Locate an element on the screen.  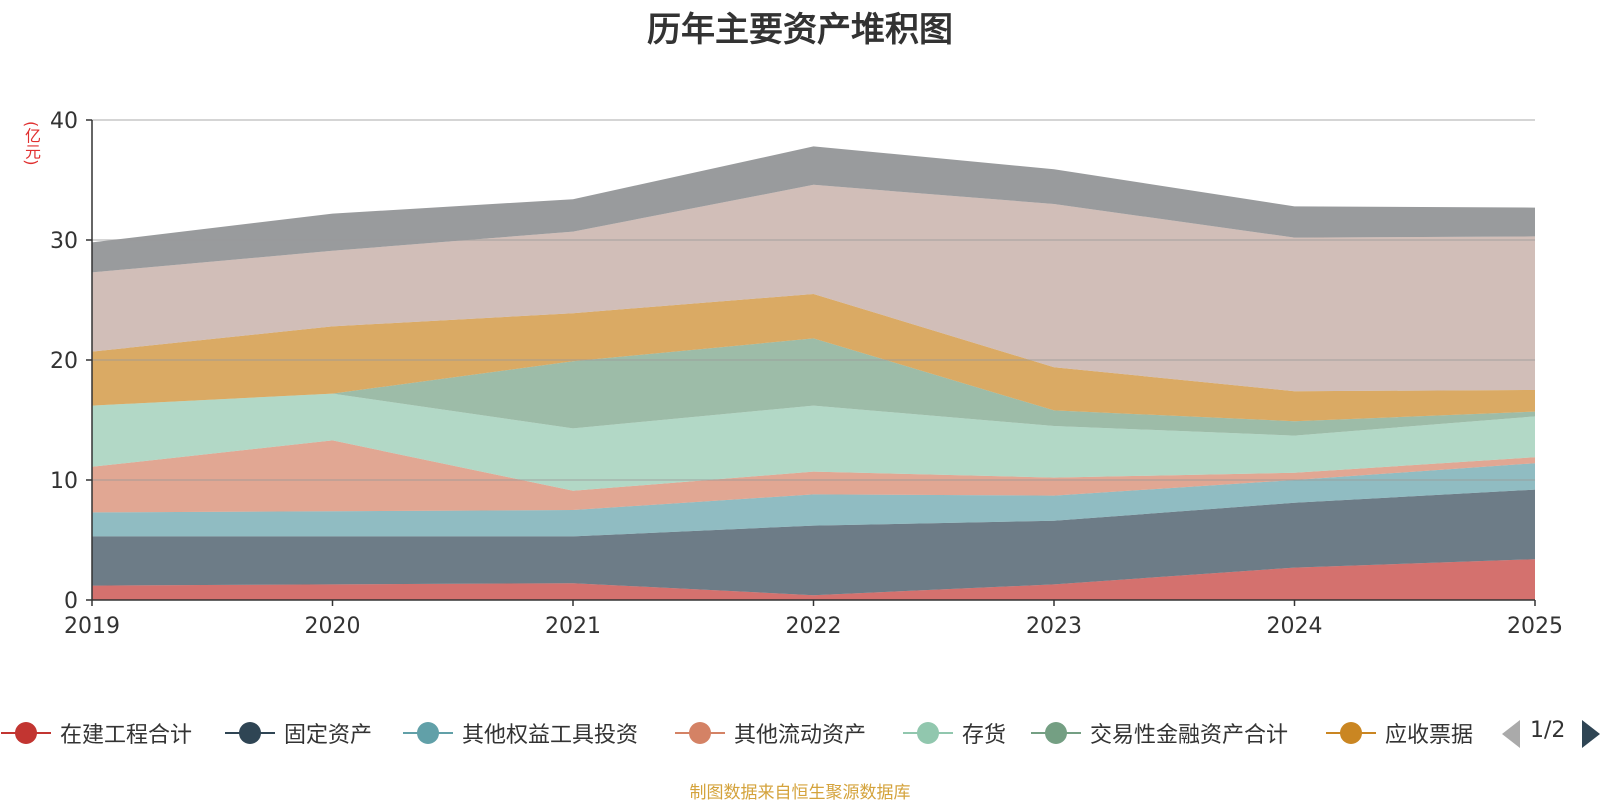
y-axis-unit: (亿元) is located at coordinates (31, 143).